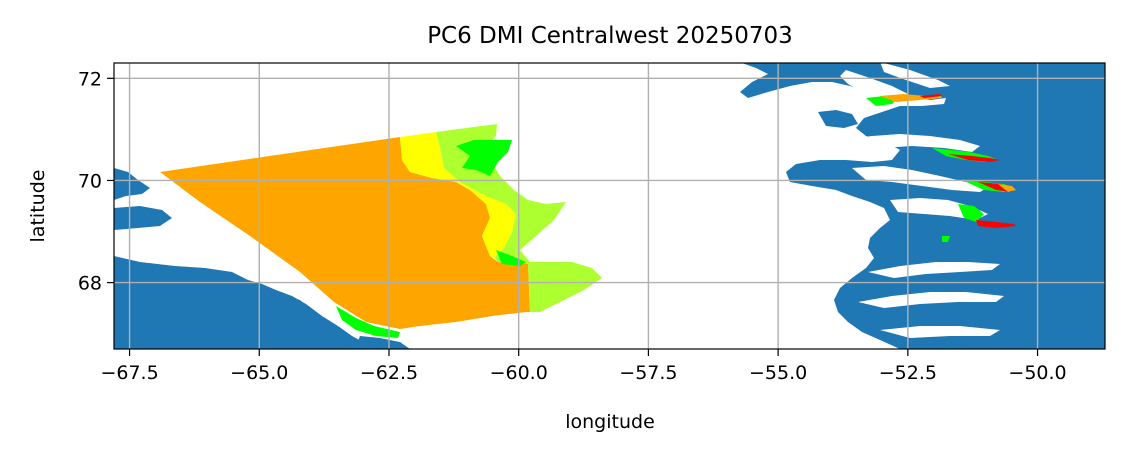 The width and height of the screenshot is (1125, 457). I want to click on land-baffin-north, so click(132, 184).